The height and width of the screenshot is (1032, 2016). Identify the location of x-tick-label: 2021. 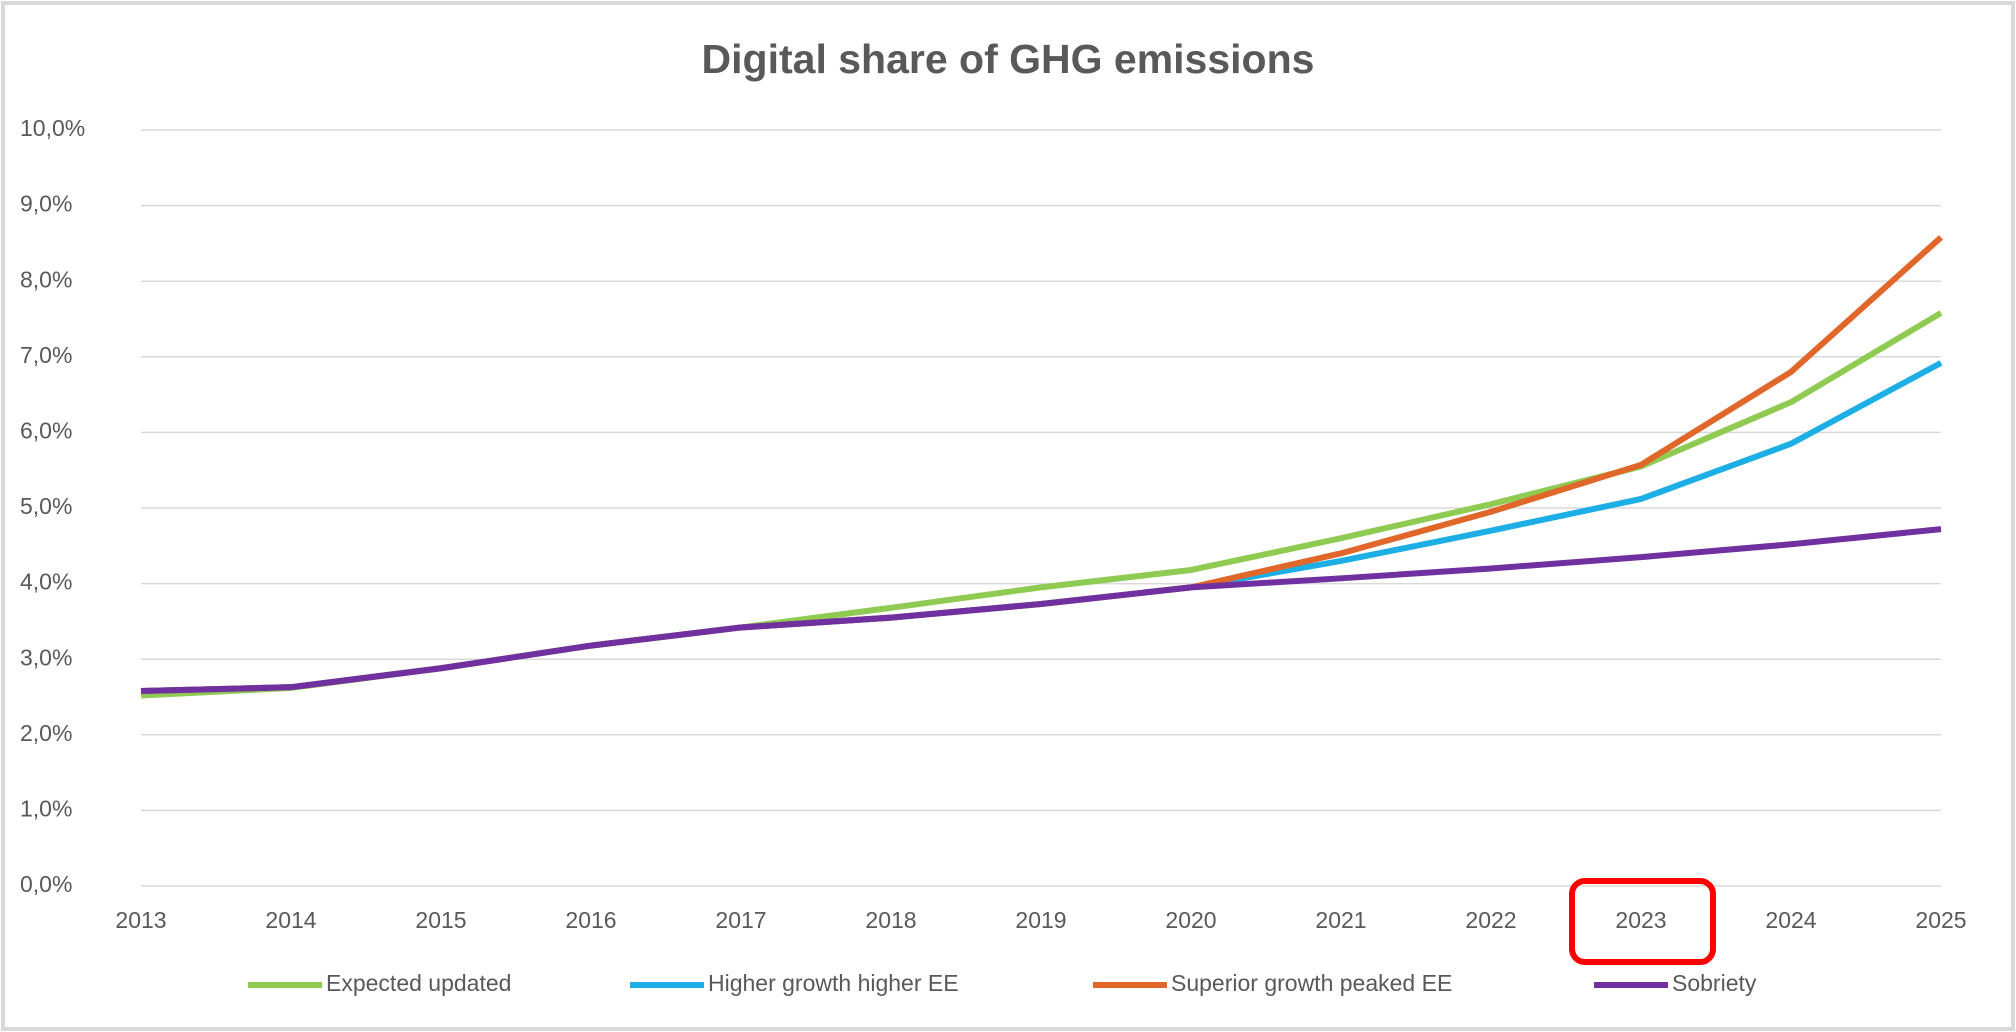
(1340, 920).